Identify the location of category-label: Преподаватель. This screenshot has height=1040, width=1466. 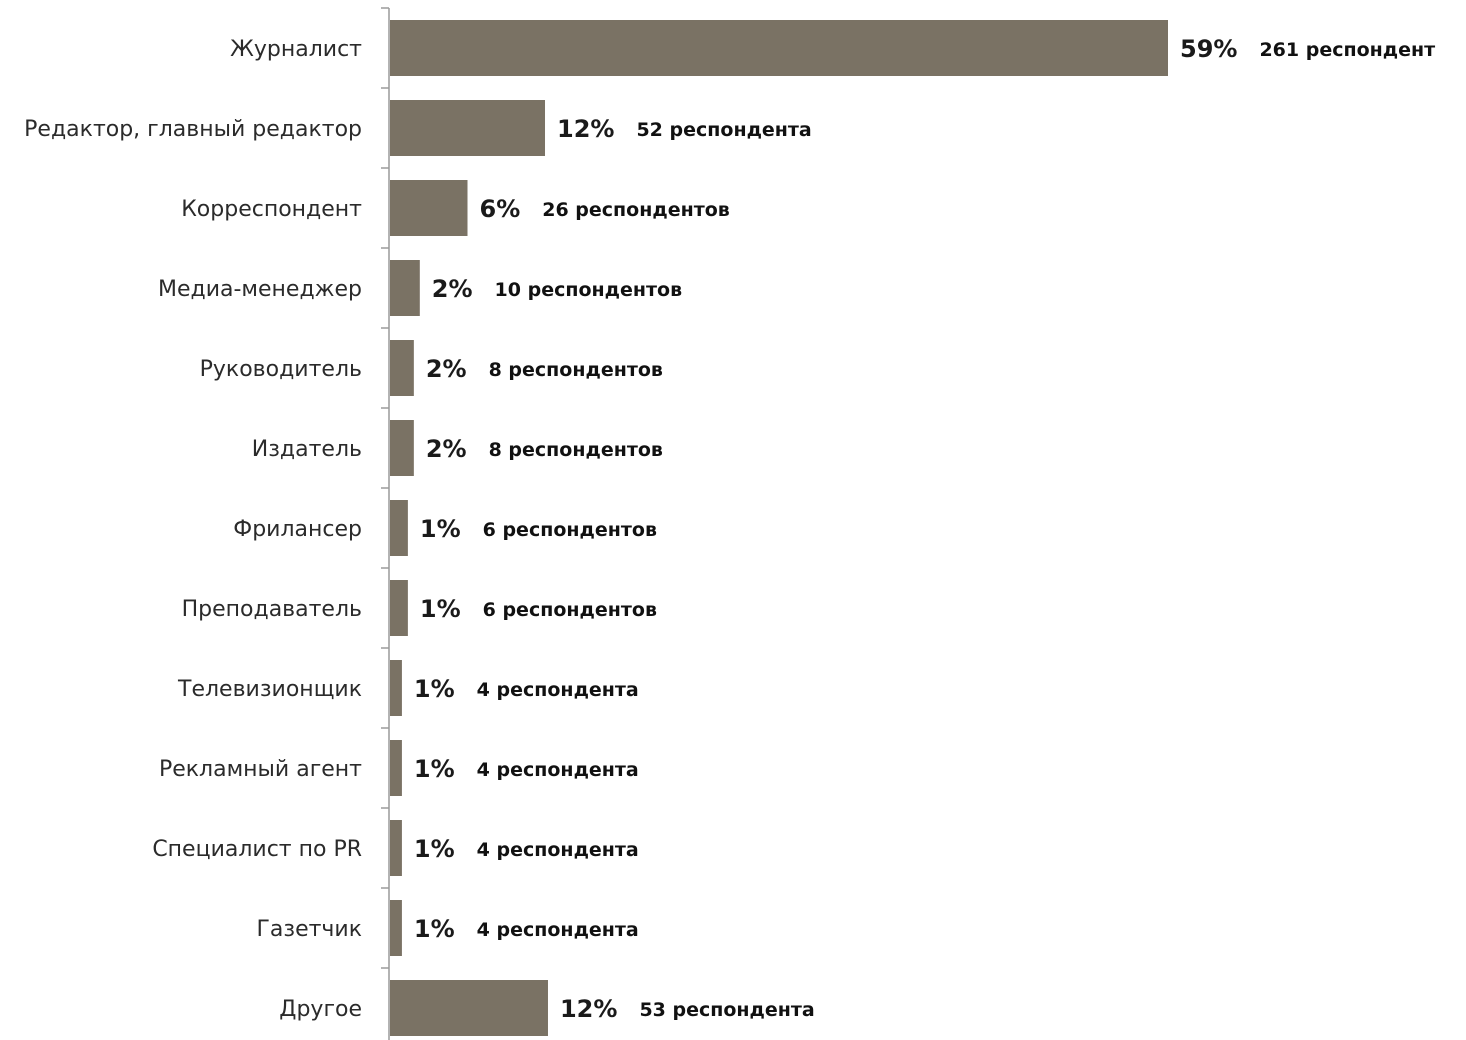
(272, 609).